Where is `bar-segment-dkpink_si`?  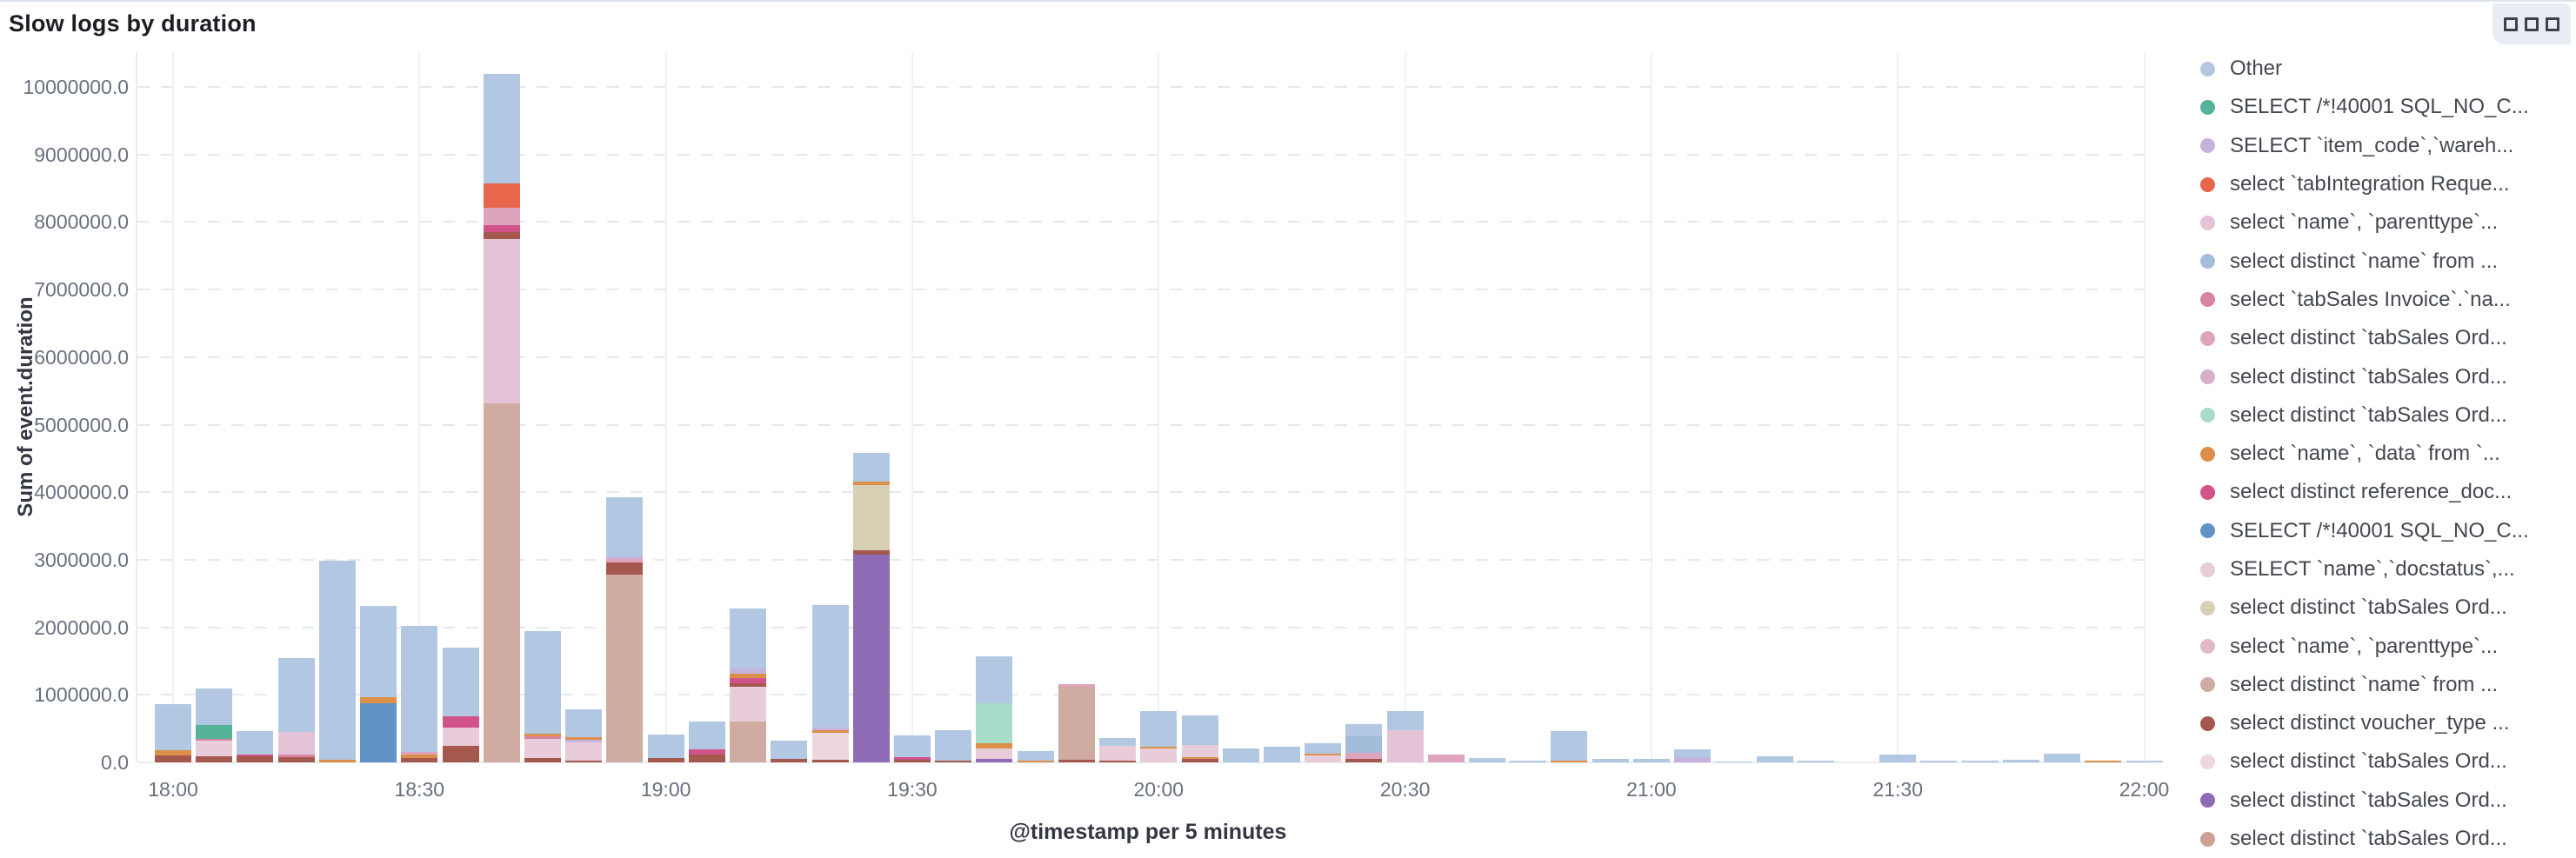
bar-segment-dkpink_si is located at coordinates (296, 755).